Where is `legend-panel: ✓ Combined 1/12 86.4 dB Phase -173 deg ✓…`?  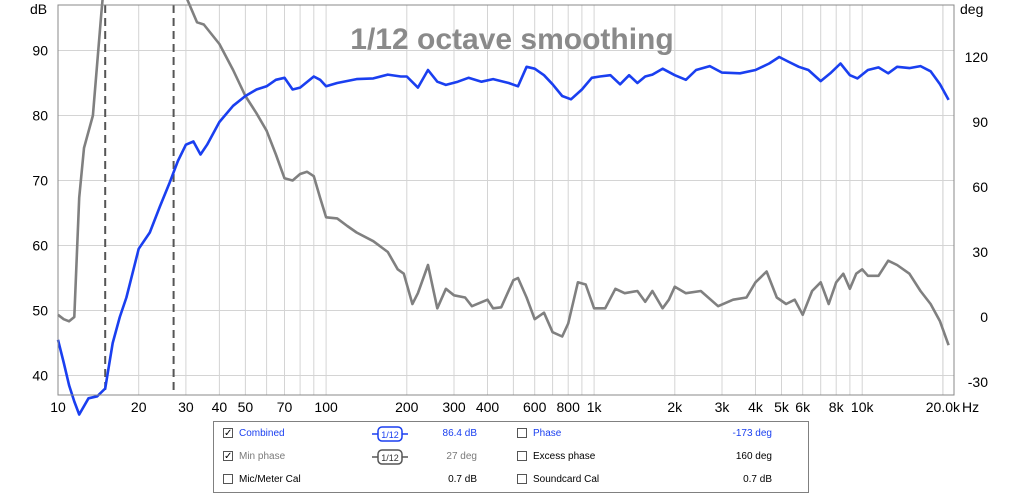 legend-panel: ✓ Combined 1/12 86.4 dB Phase -173 deg ✓… is located at coordinates (511, 457).